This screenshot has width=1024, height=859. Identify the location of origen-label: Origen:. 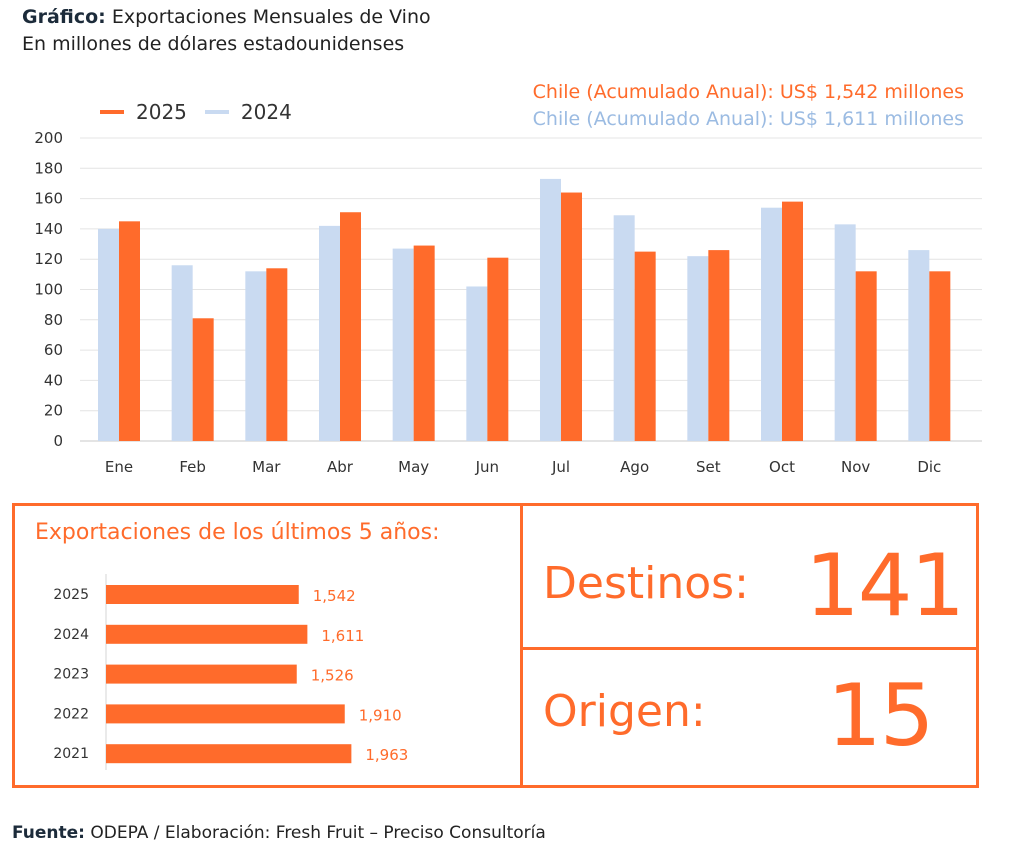
(624, 711).